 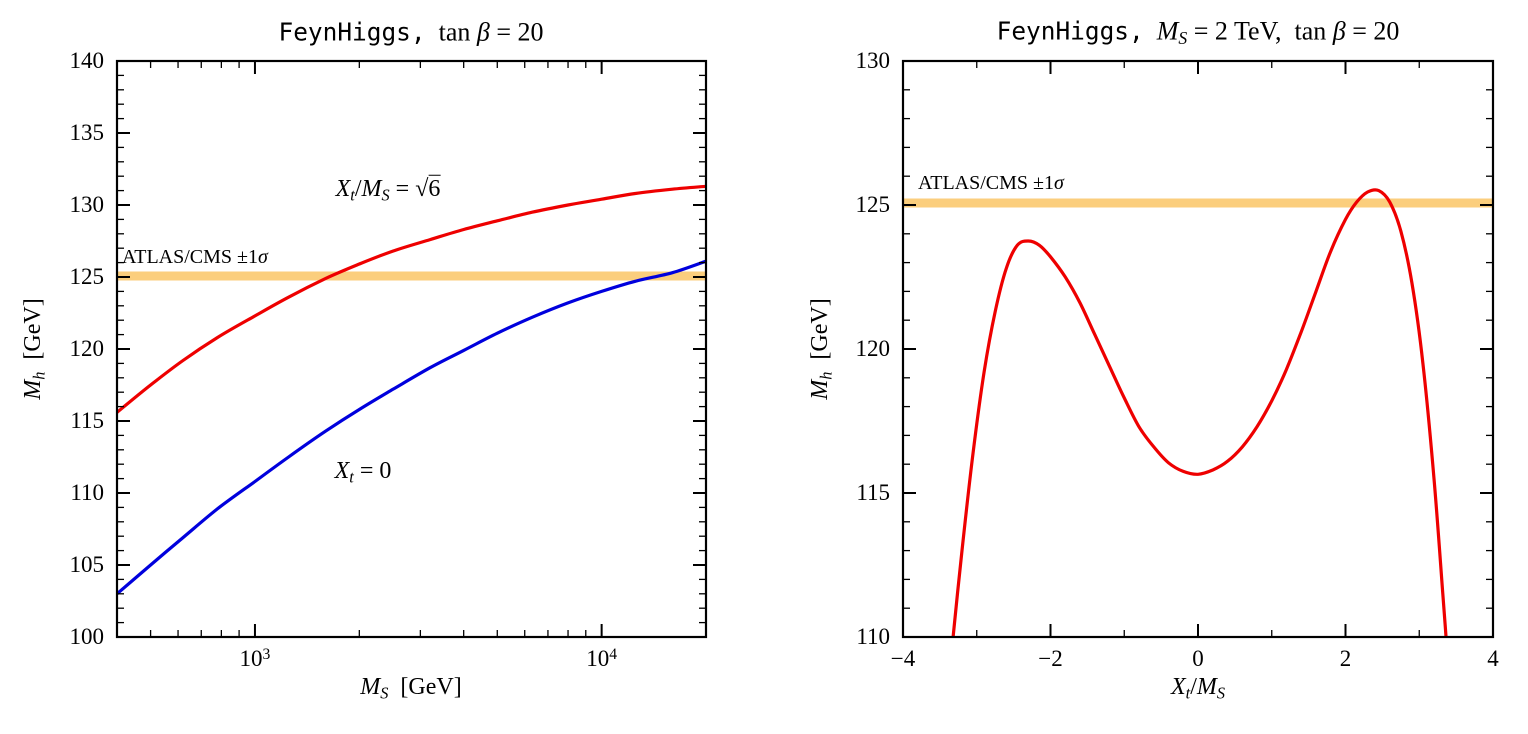 I want to click on annotation-xt-sqrt6: Xt/MS = √6, so click(x=388, y=189).